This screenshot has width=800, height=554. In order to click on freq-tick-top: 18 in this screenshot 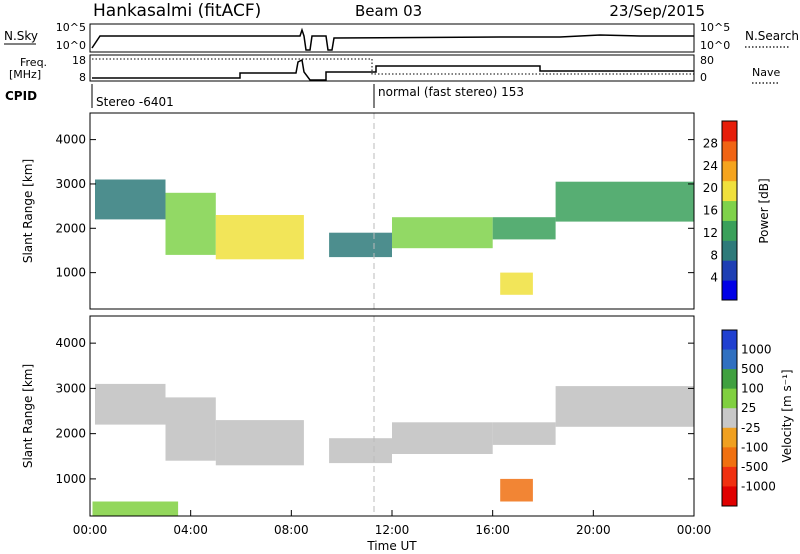, I will do `click(79, 60)`.